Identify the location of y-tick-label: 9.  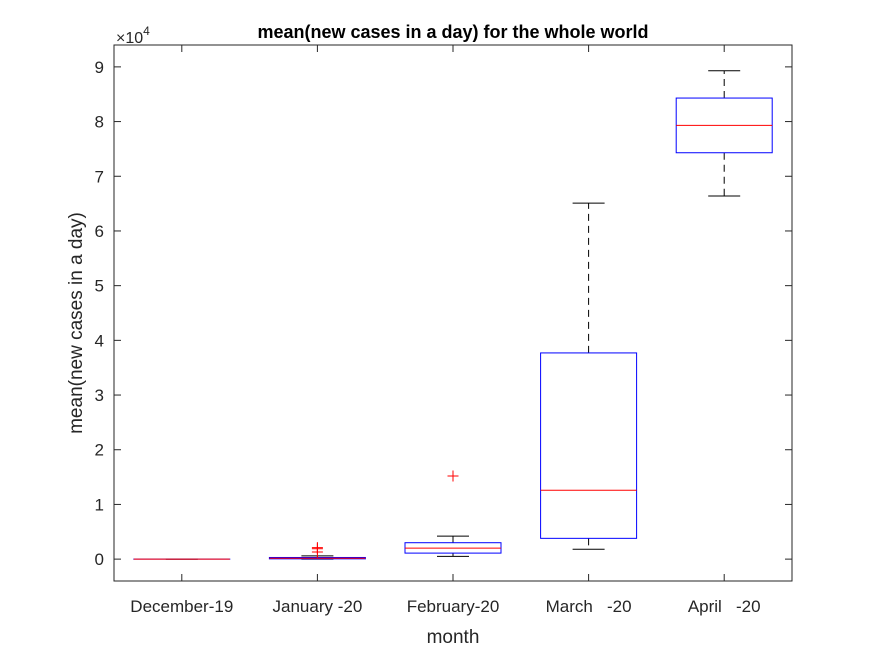
(99, 67).